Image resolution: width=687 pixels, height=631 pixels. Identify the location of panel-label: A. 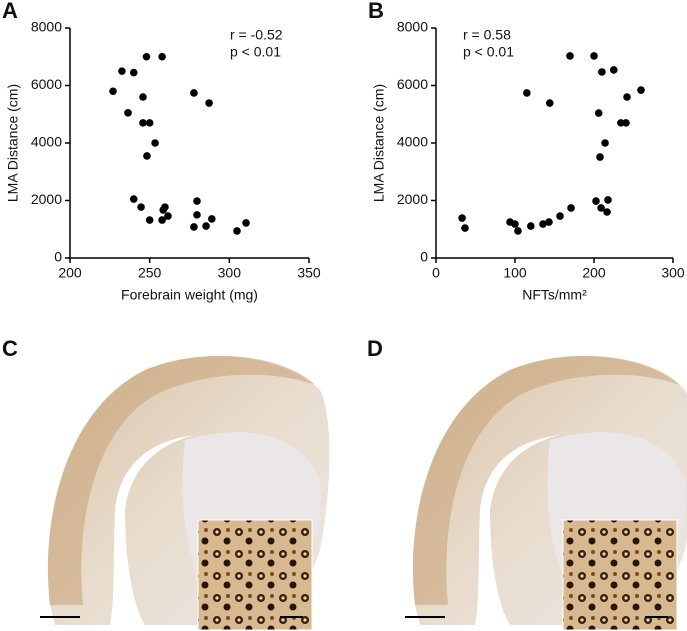
(10, 11).